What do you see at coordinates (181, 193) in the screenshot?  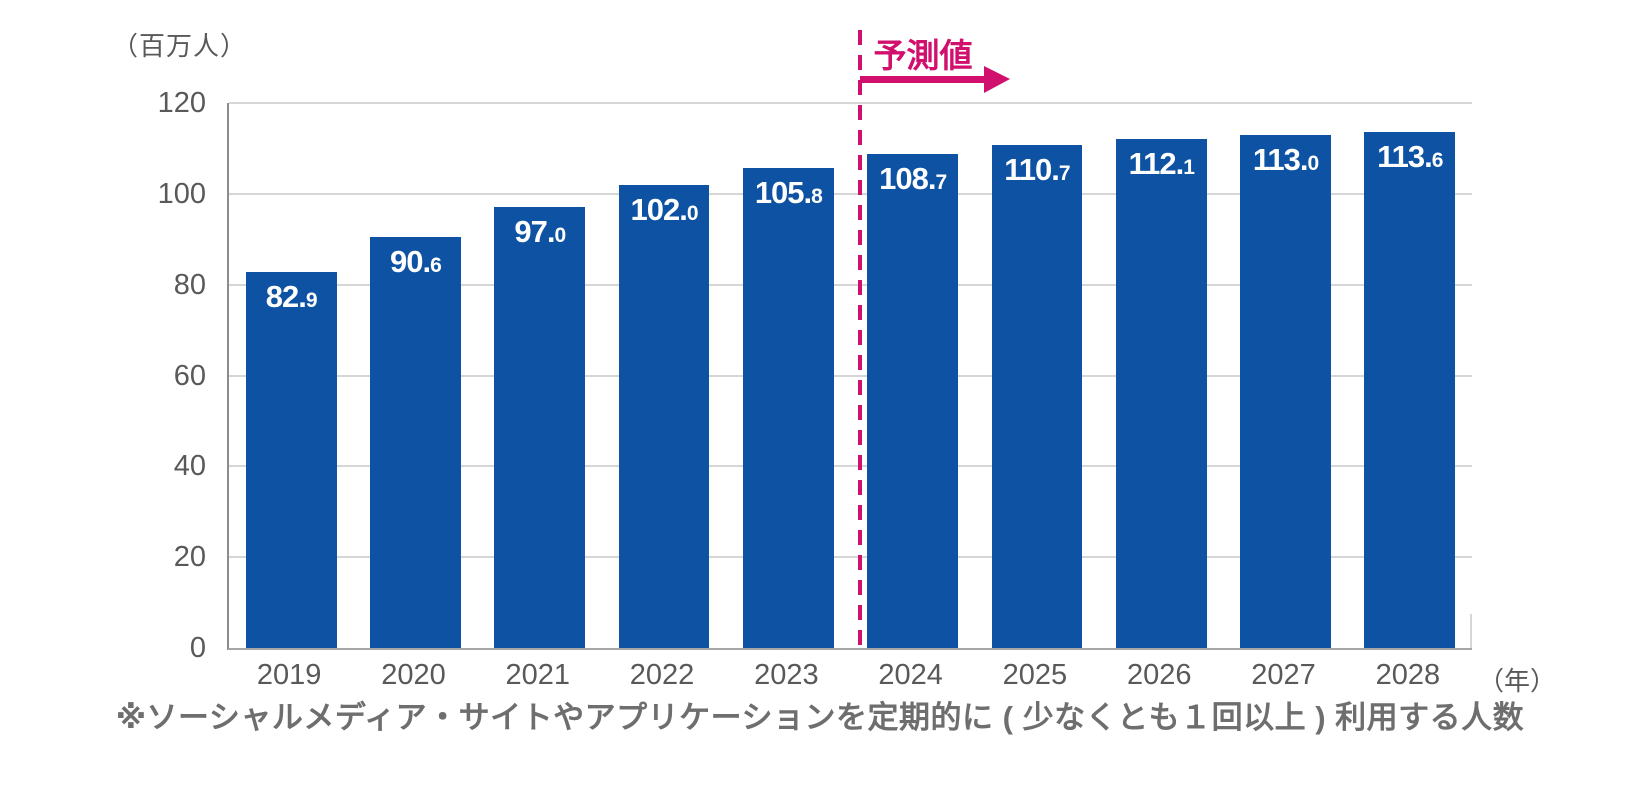 I see `y-axis-tick-label-100: 100` at bounding box center [181, 193].